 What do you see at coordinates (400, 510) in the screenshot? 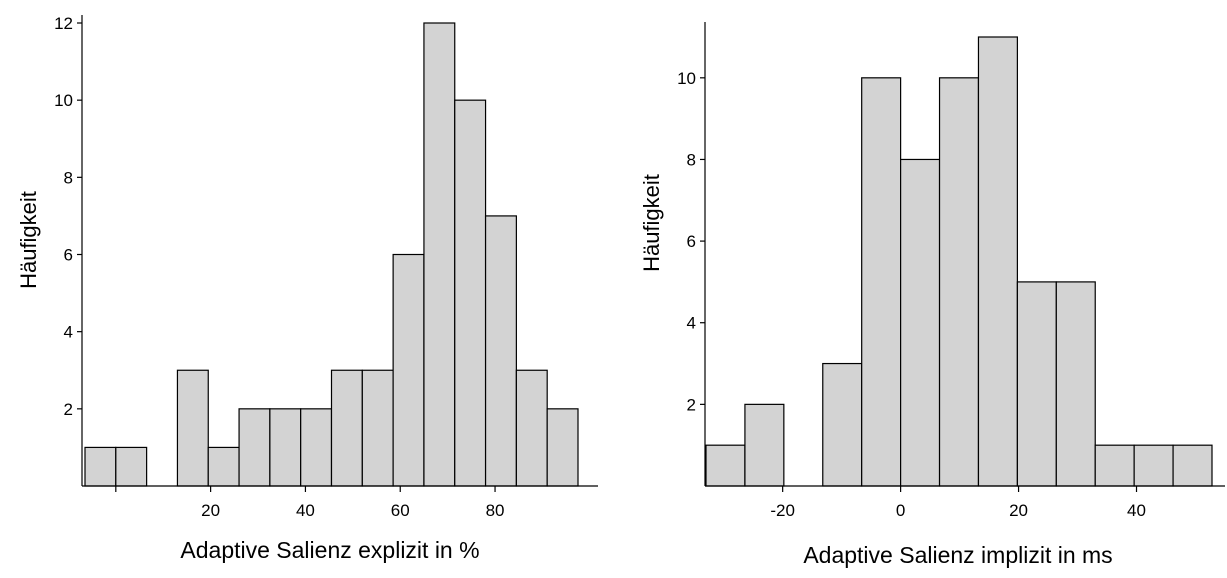
I see `x-tick-label: 60` at bounding box center [400, 510].